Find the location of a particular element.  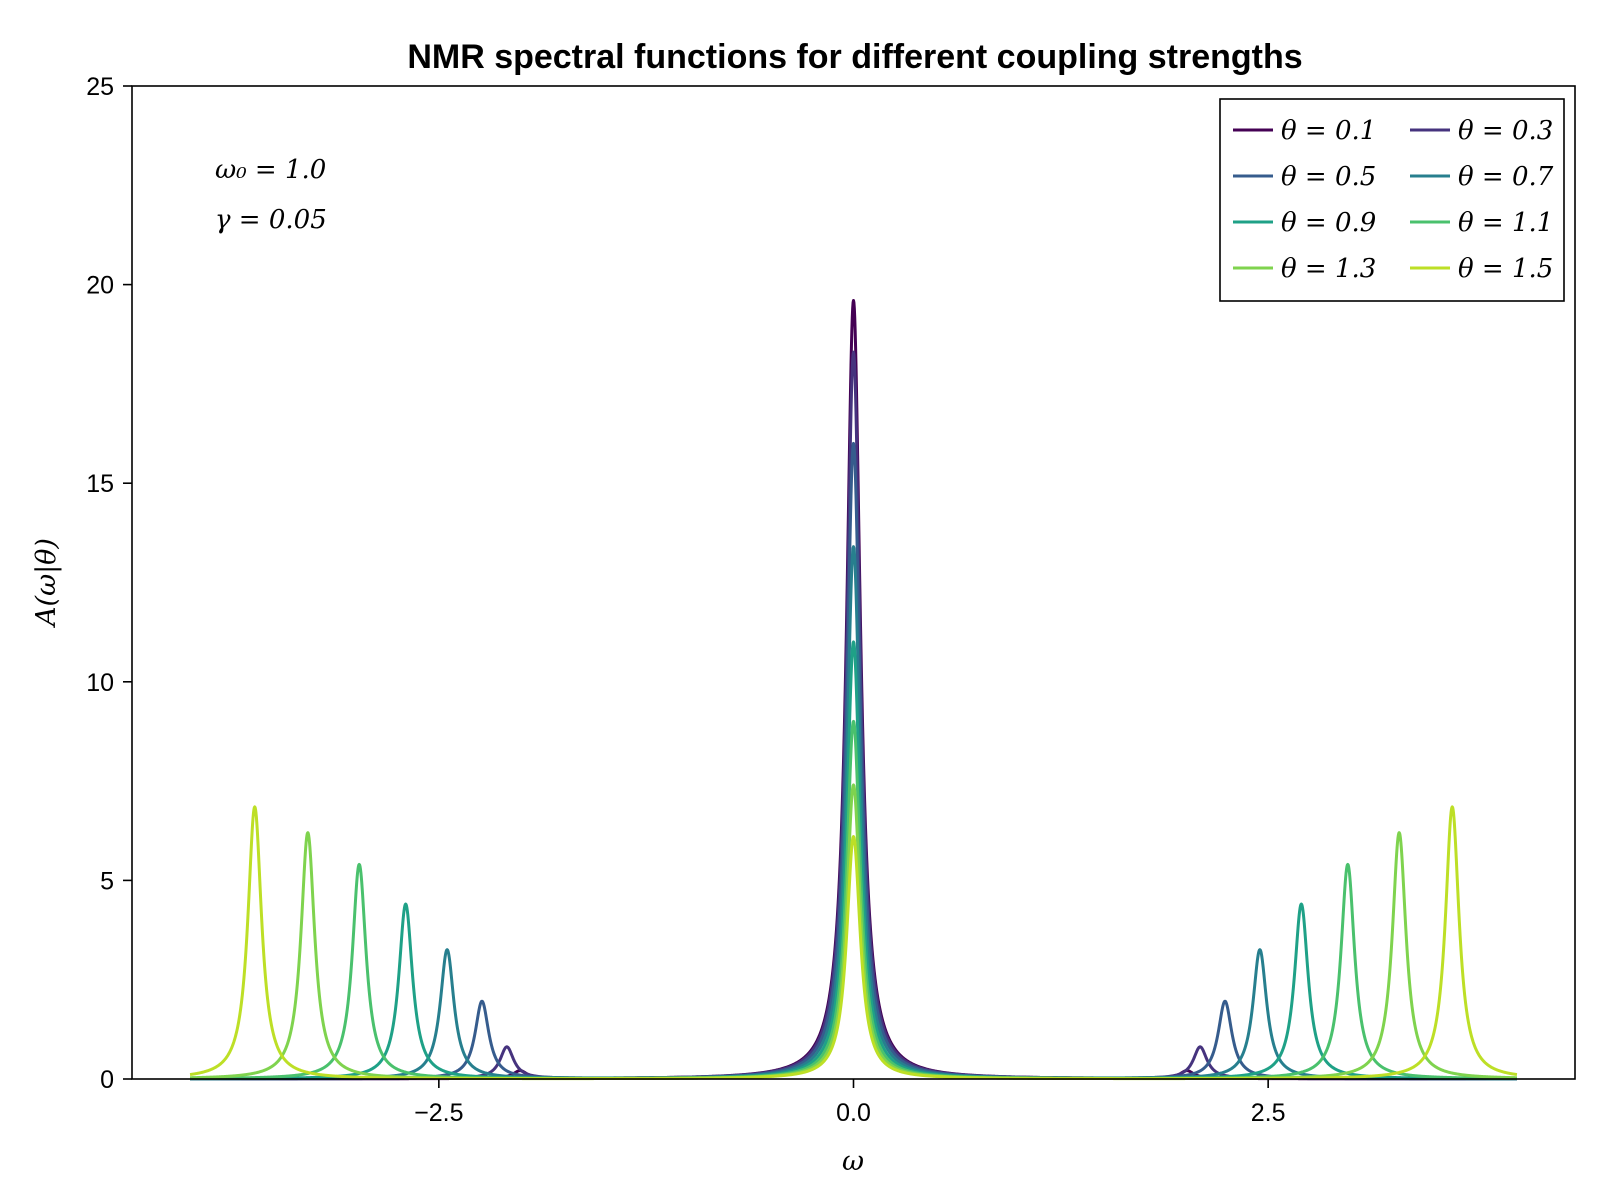

y-tick-label: 20 is located at coordinates (100, 286).